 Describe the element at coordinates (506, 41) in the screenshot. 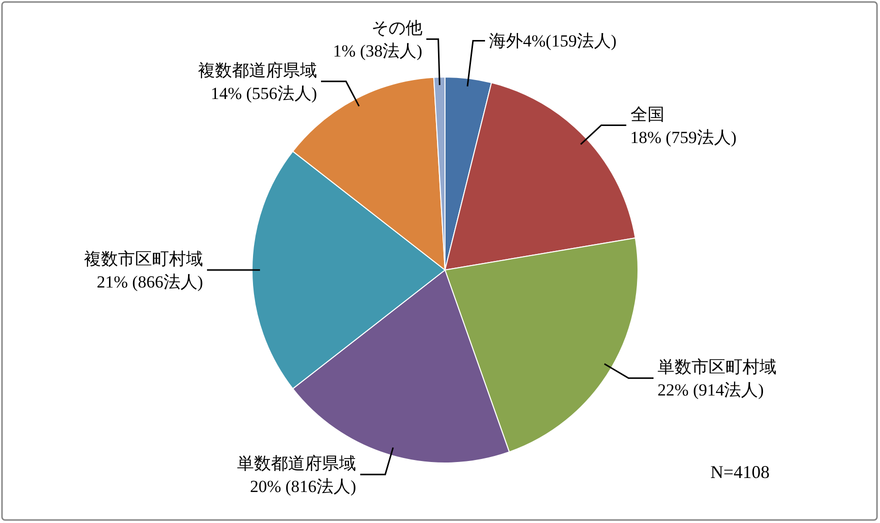

I see `slice-label: 海外` at that location.